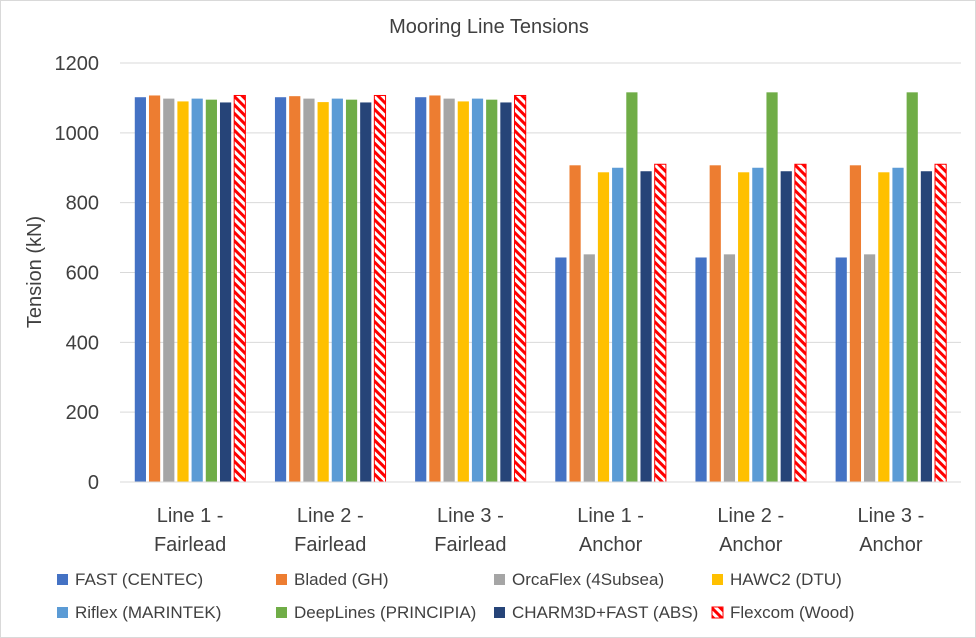 This screenshot has height=638, width=976. What do you see at coordinates (792, 612) in the screenshot?
I see `legend-label: Flexcom (Wood)` at bounding box center [792, 612].